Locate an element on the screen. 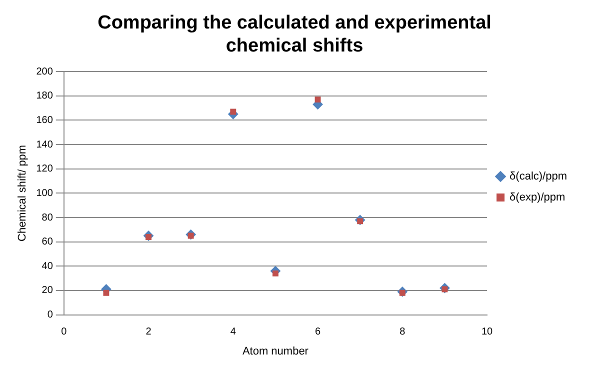  legend-label: δ(exp)/ppm is located at coordinates (538, 198).